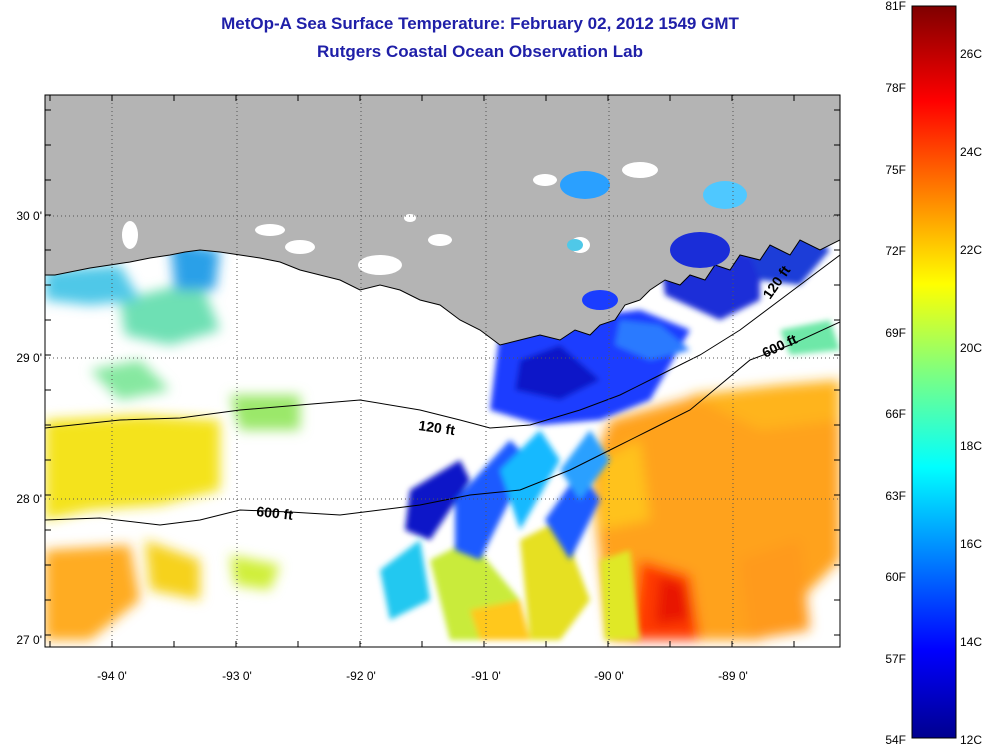  I want to click on colorbar, so click(934, 372).